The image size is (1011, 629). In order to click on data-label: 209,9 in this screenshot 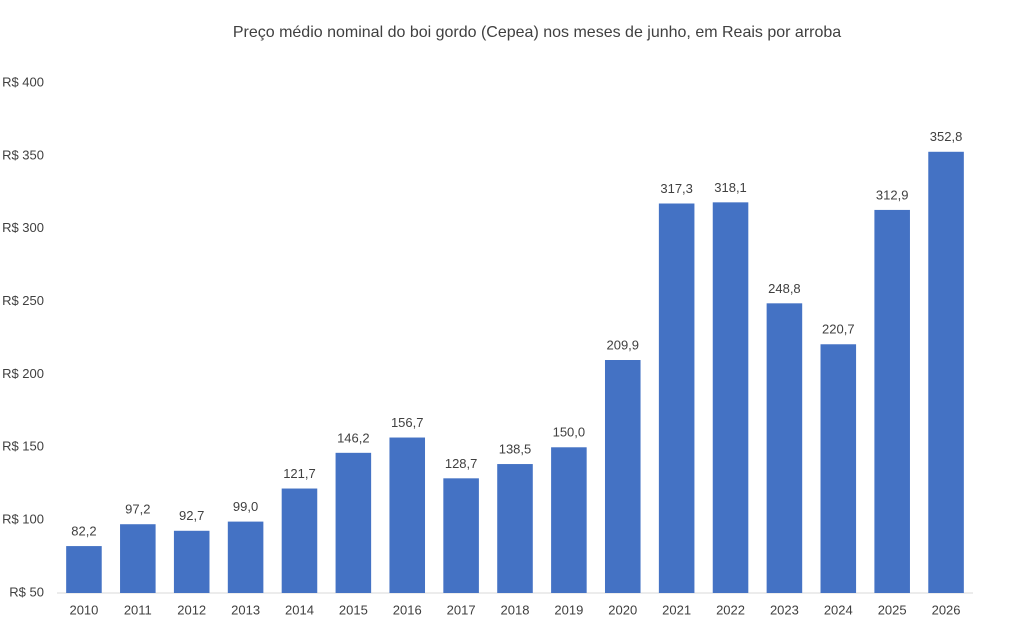, I will do `click(622, 344)`.